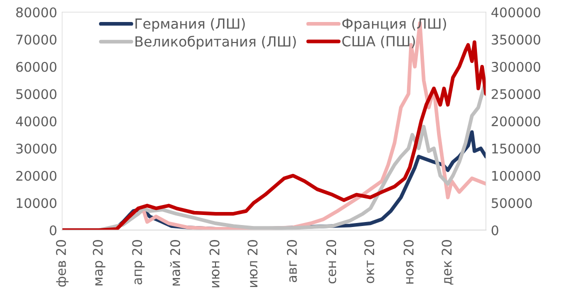  Describe the element at coordinates (175, 263) in the screenshot. I see `x-tick-label: май 20` at that location.